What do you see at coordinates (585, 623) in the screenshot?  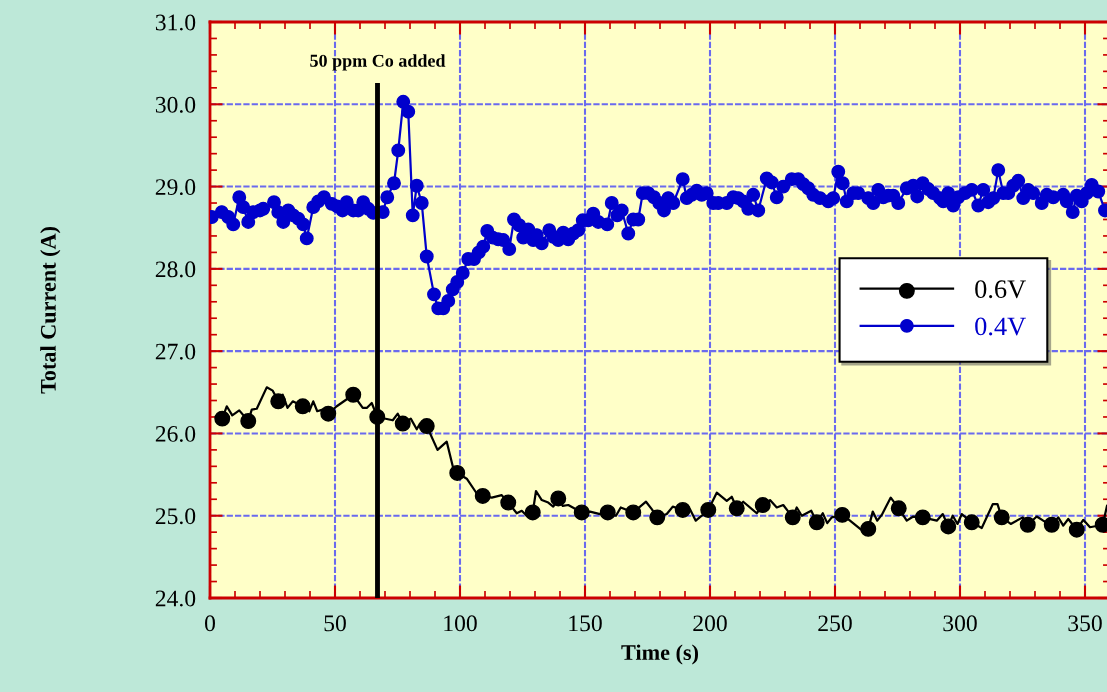 I see `x-tick-label: 150` at bounding box center [585, 623].